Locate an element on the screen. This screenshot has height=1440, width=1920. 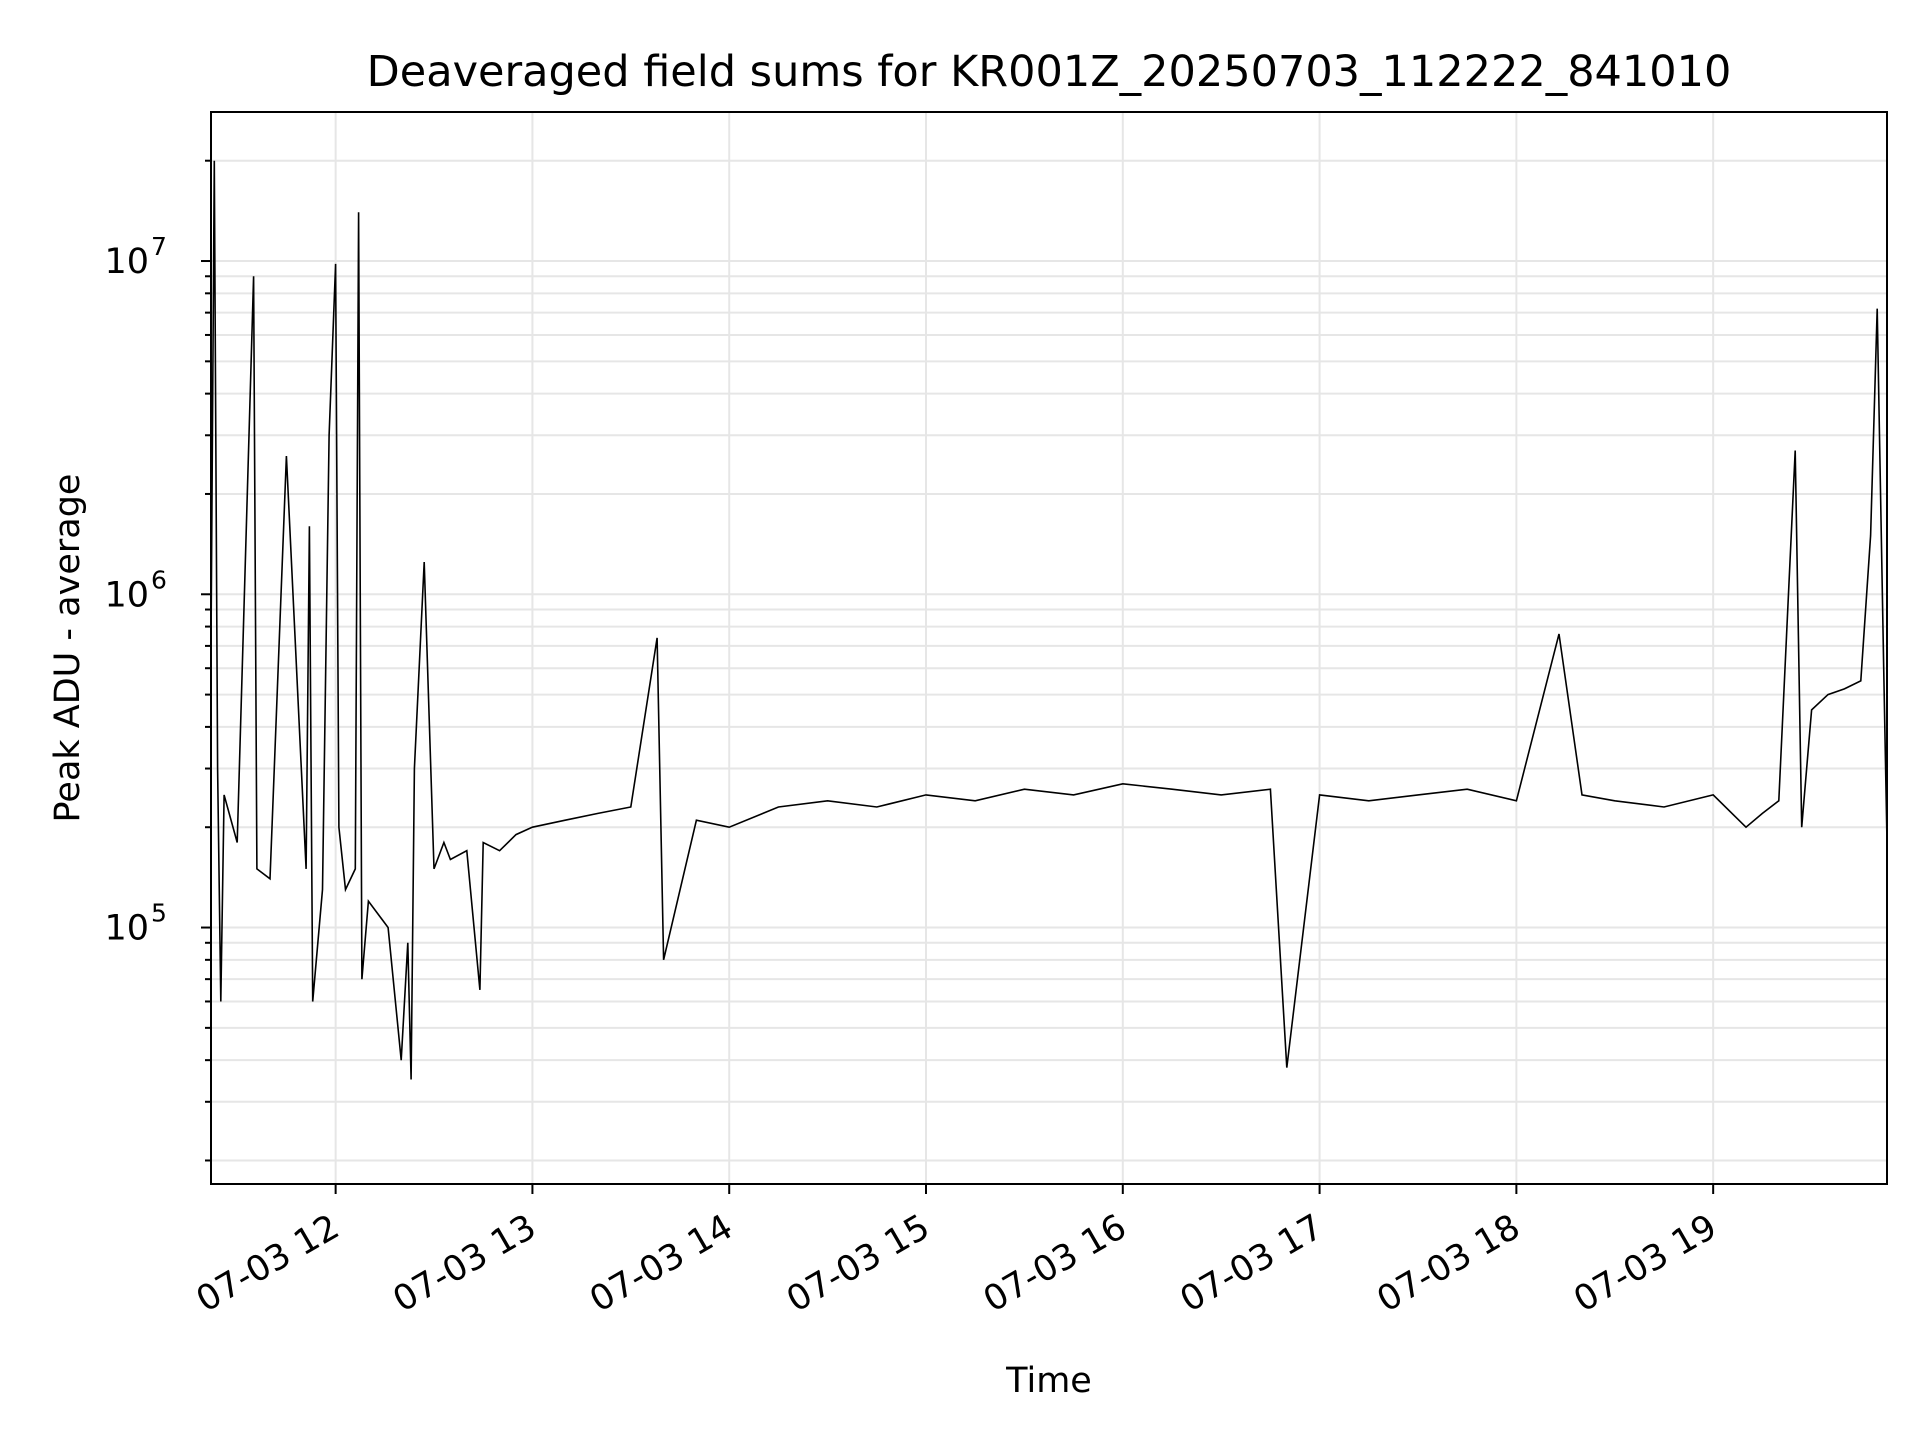
y-tick-label: 10 6 is located at coordinates (135, 590).